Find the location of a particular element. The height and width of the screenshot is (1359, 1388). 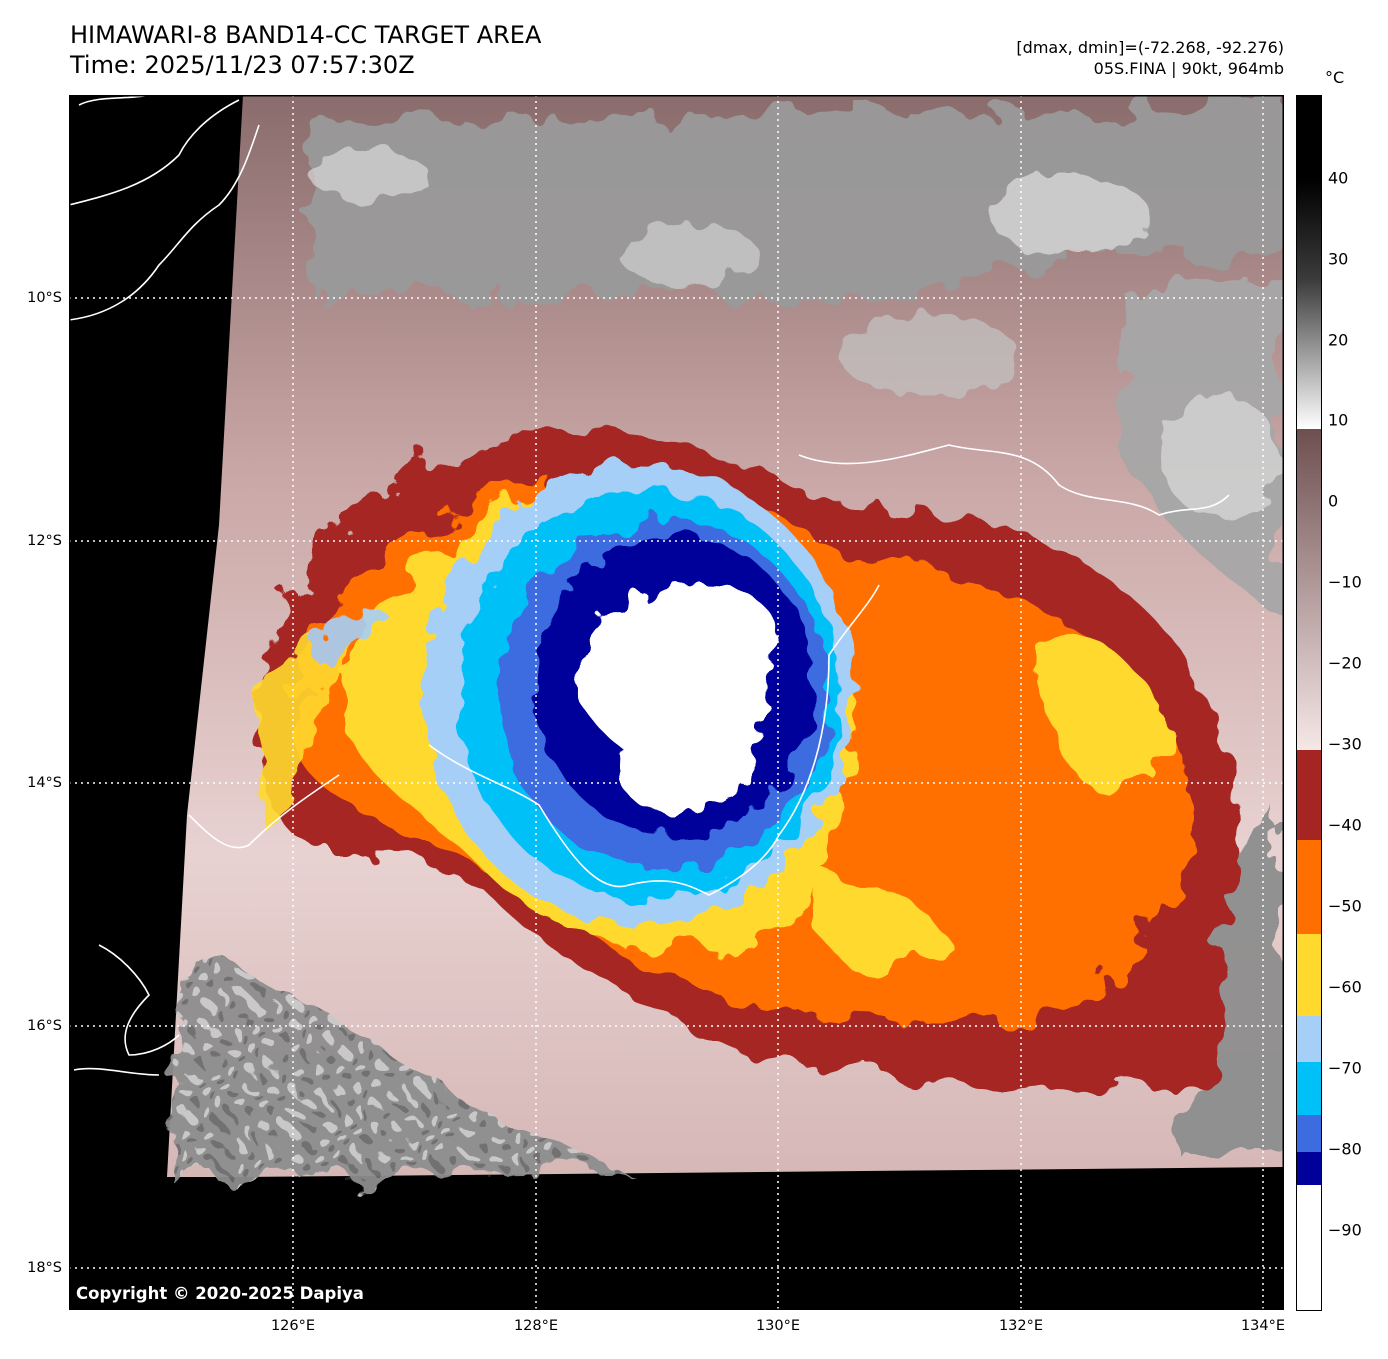

lat-label: 10°S is located at coordinates (44, 298).